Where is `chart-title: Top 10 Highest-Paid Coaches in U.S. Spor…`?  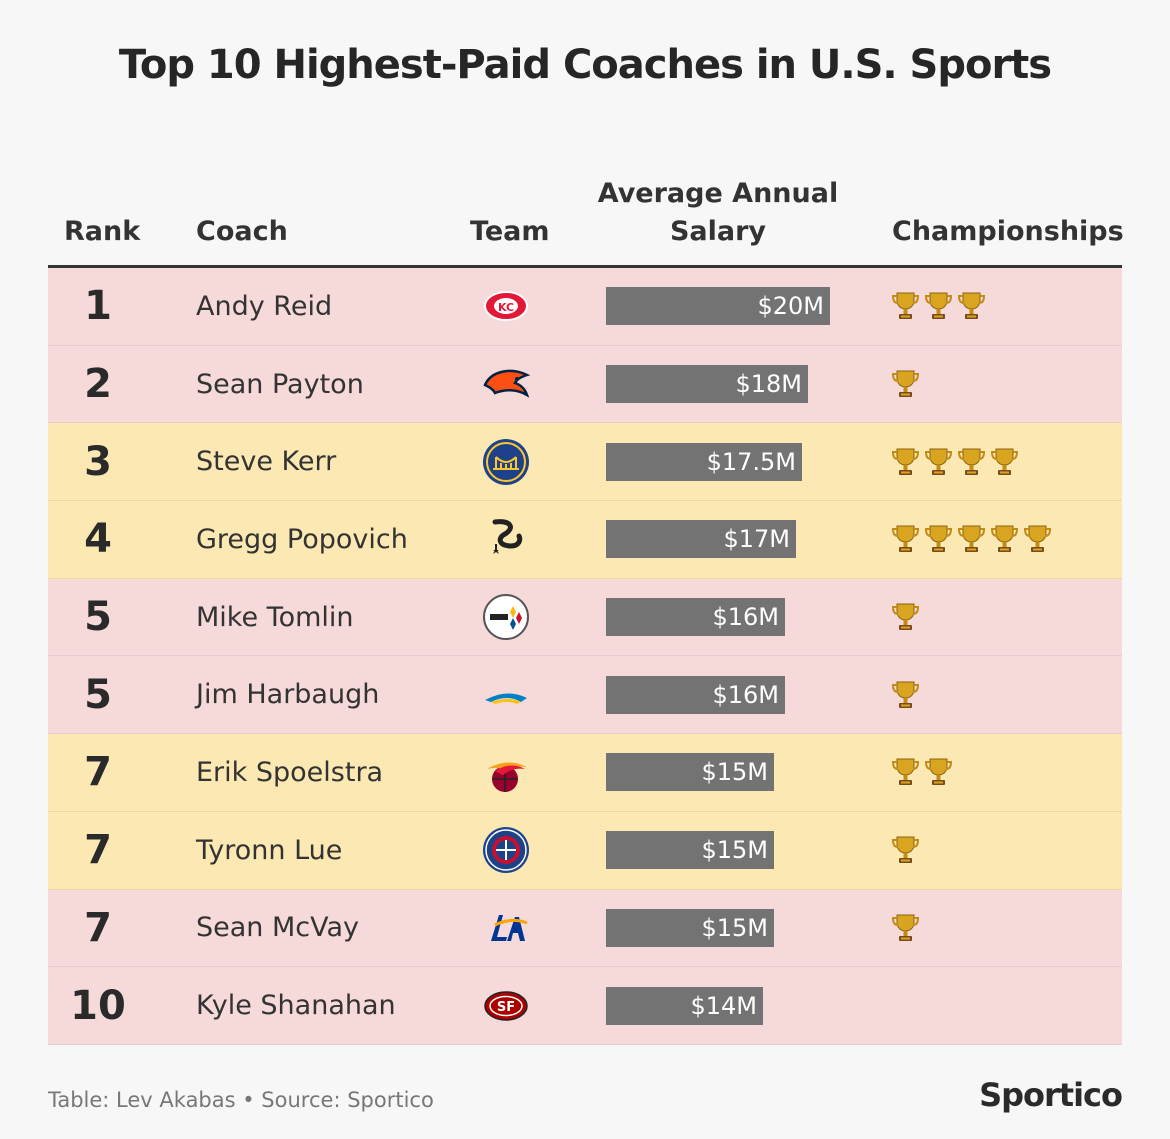
chart-title: Top 10 Highest-Paid Coaches in U.S. Spor… is located at coordinates (585, 65).